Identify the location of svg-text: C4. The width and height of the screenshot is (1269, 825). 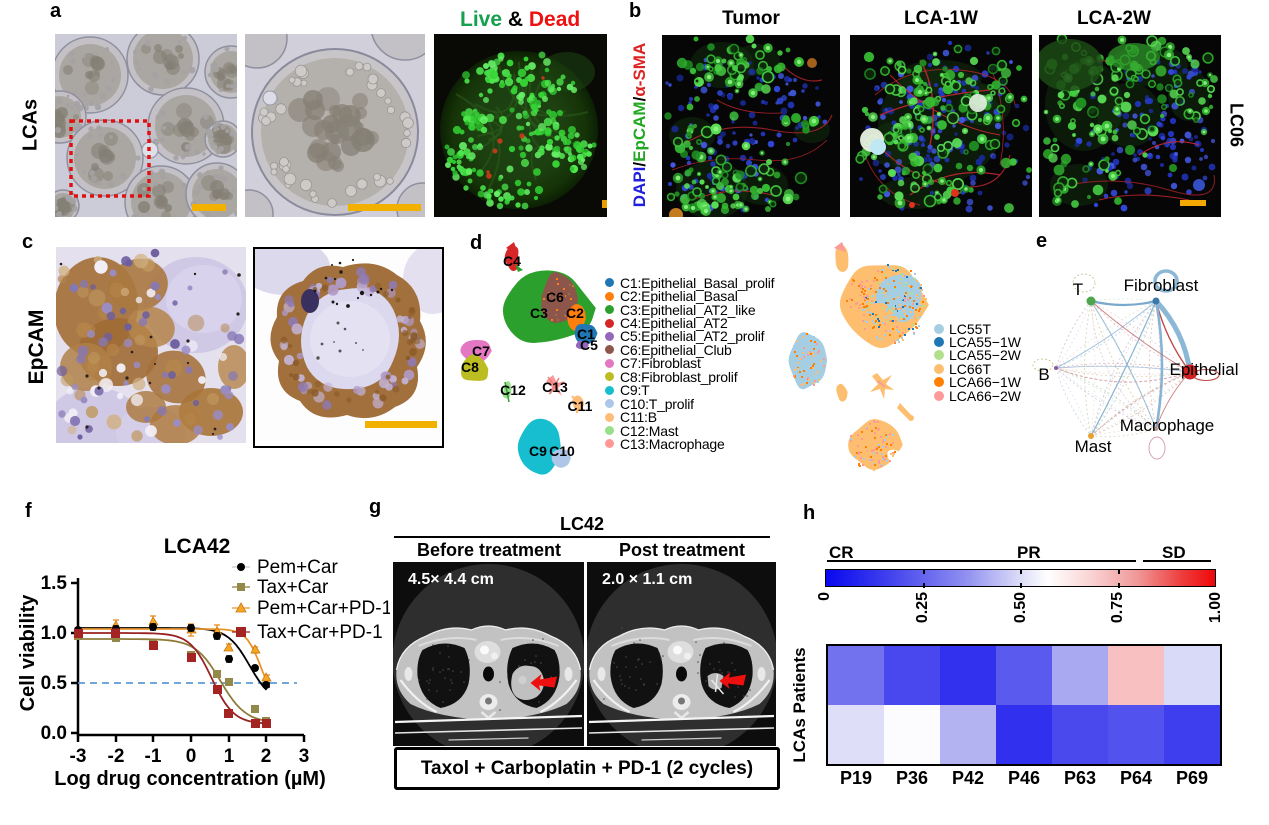
(512, 261).